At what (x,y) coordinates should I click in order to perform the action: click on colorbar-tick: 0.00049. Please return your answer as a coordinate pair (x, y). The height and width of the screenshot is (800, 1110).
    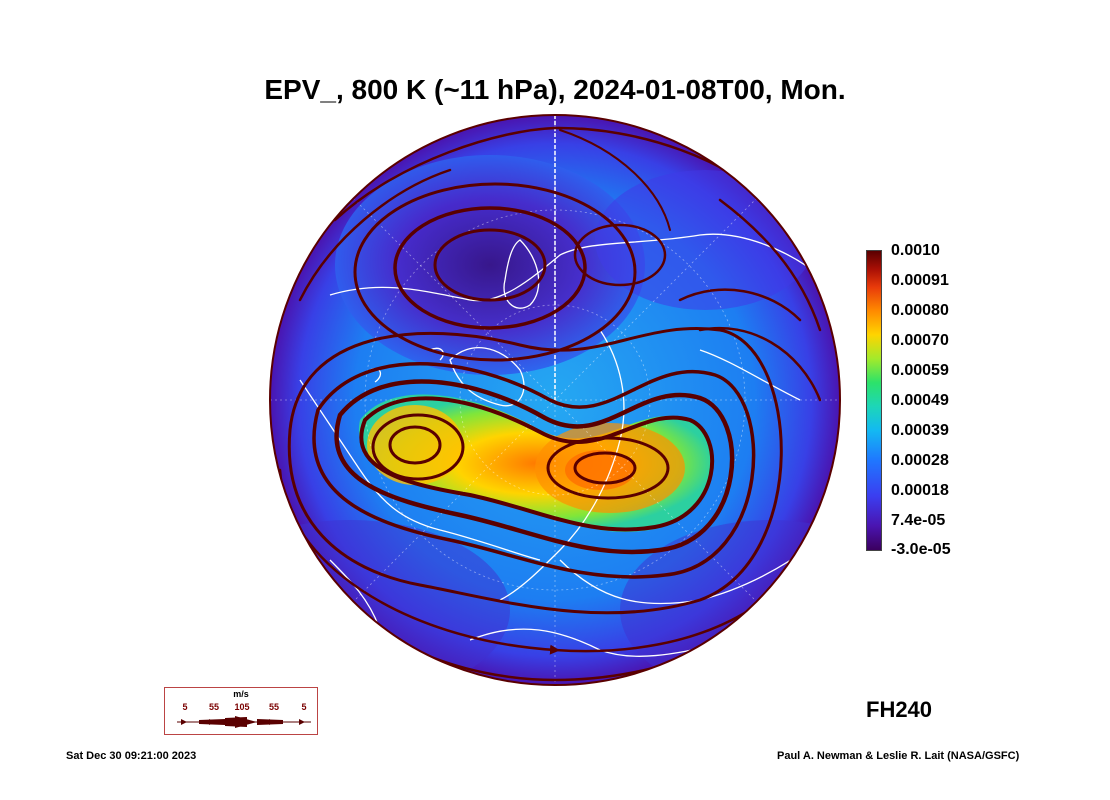
    Looking at the image, I should click on (920, 400).